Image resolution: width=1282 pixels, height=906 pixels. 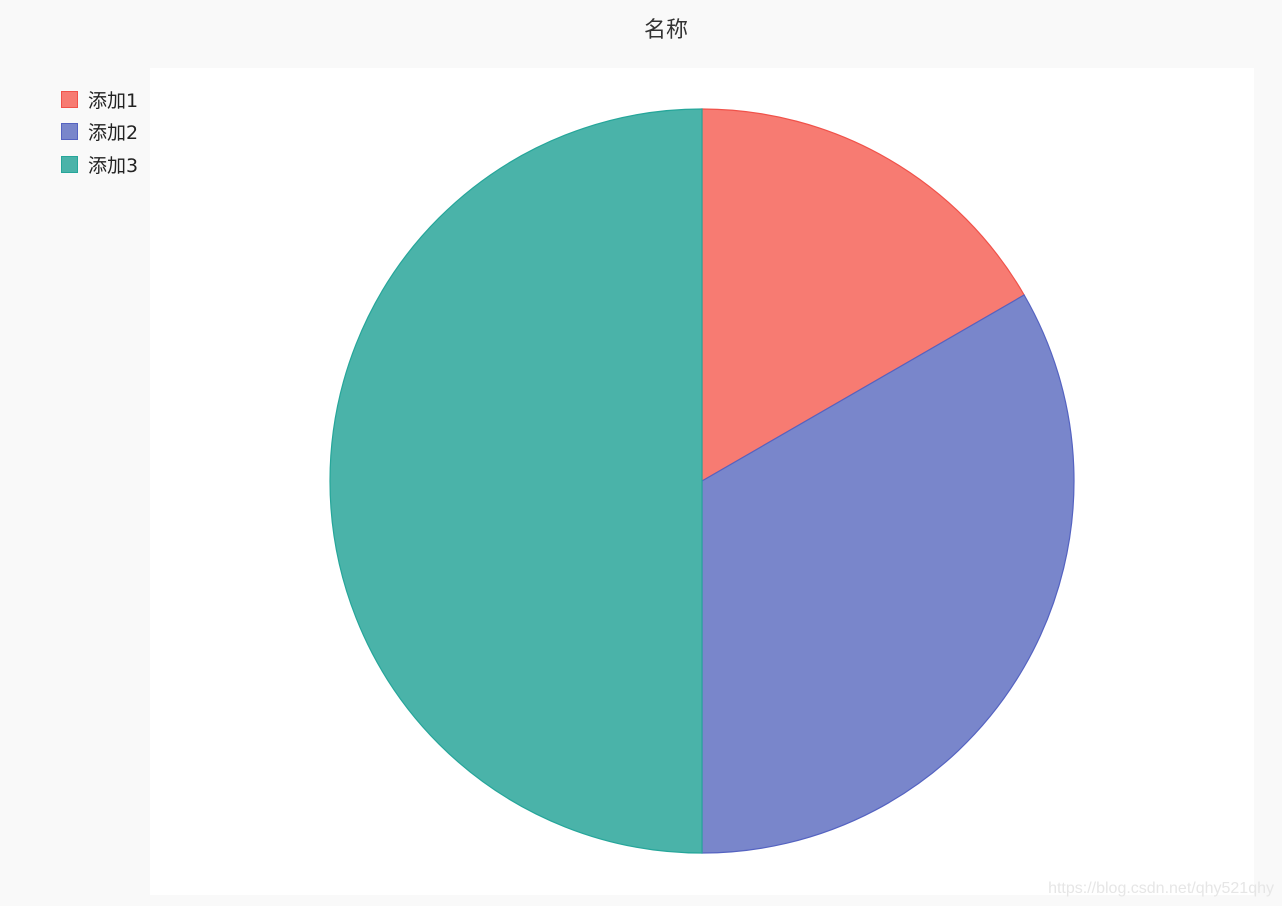 I want to click on chart-title: 名称, so click(x=665, y=30).